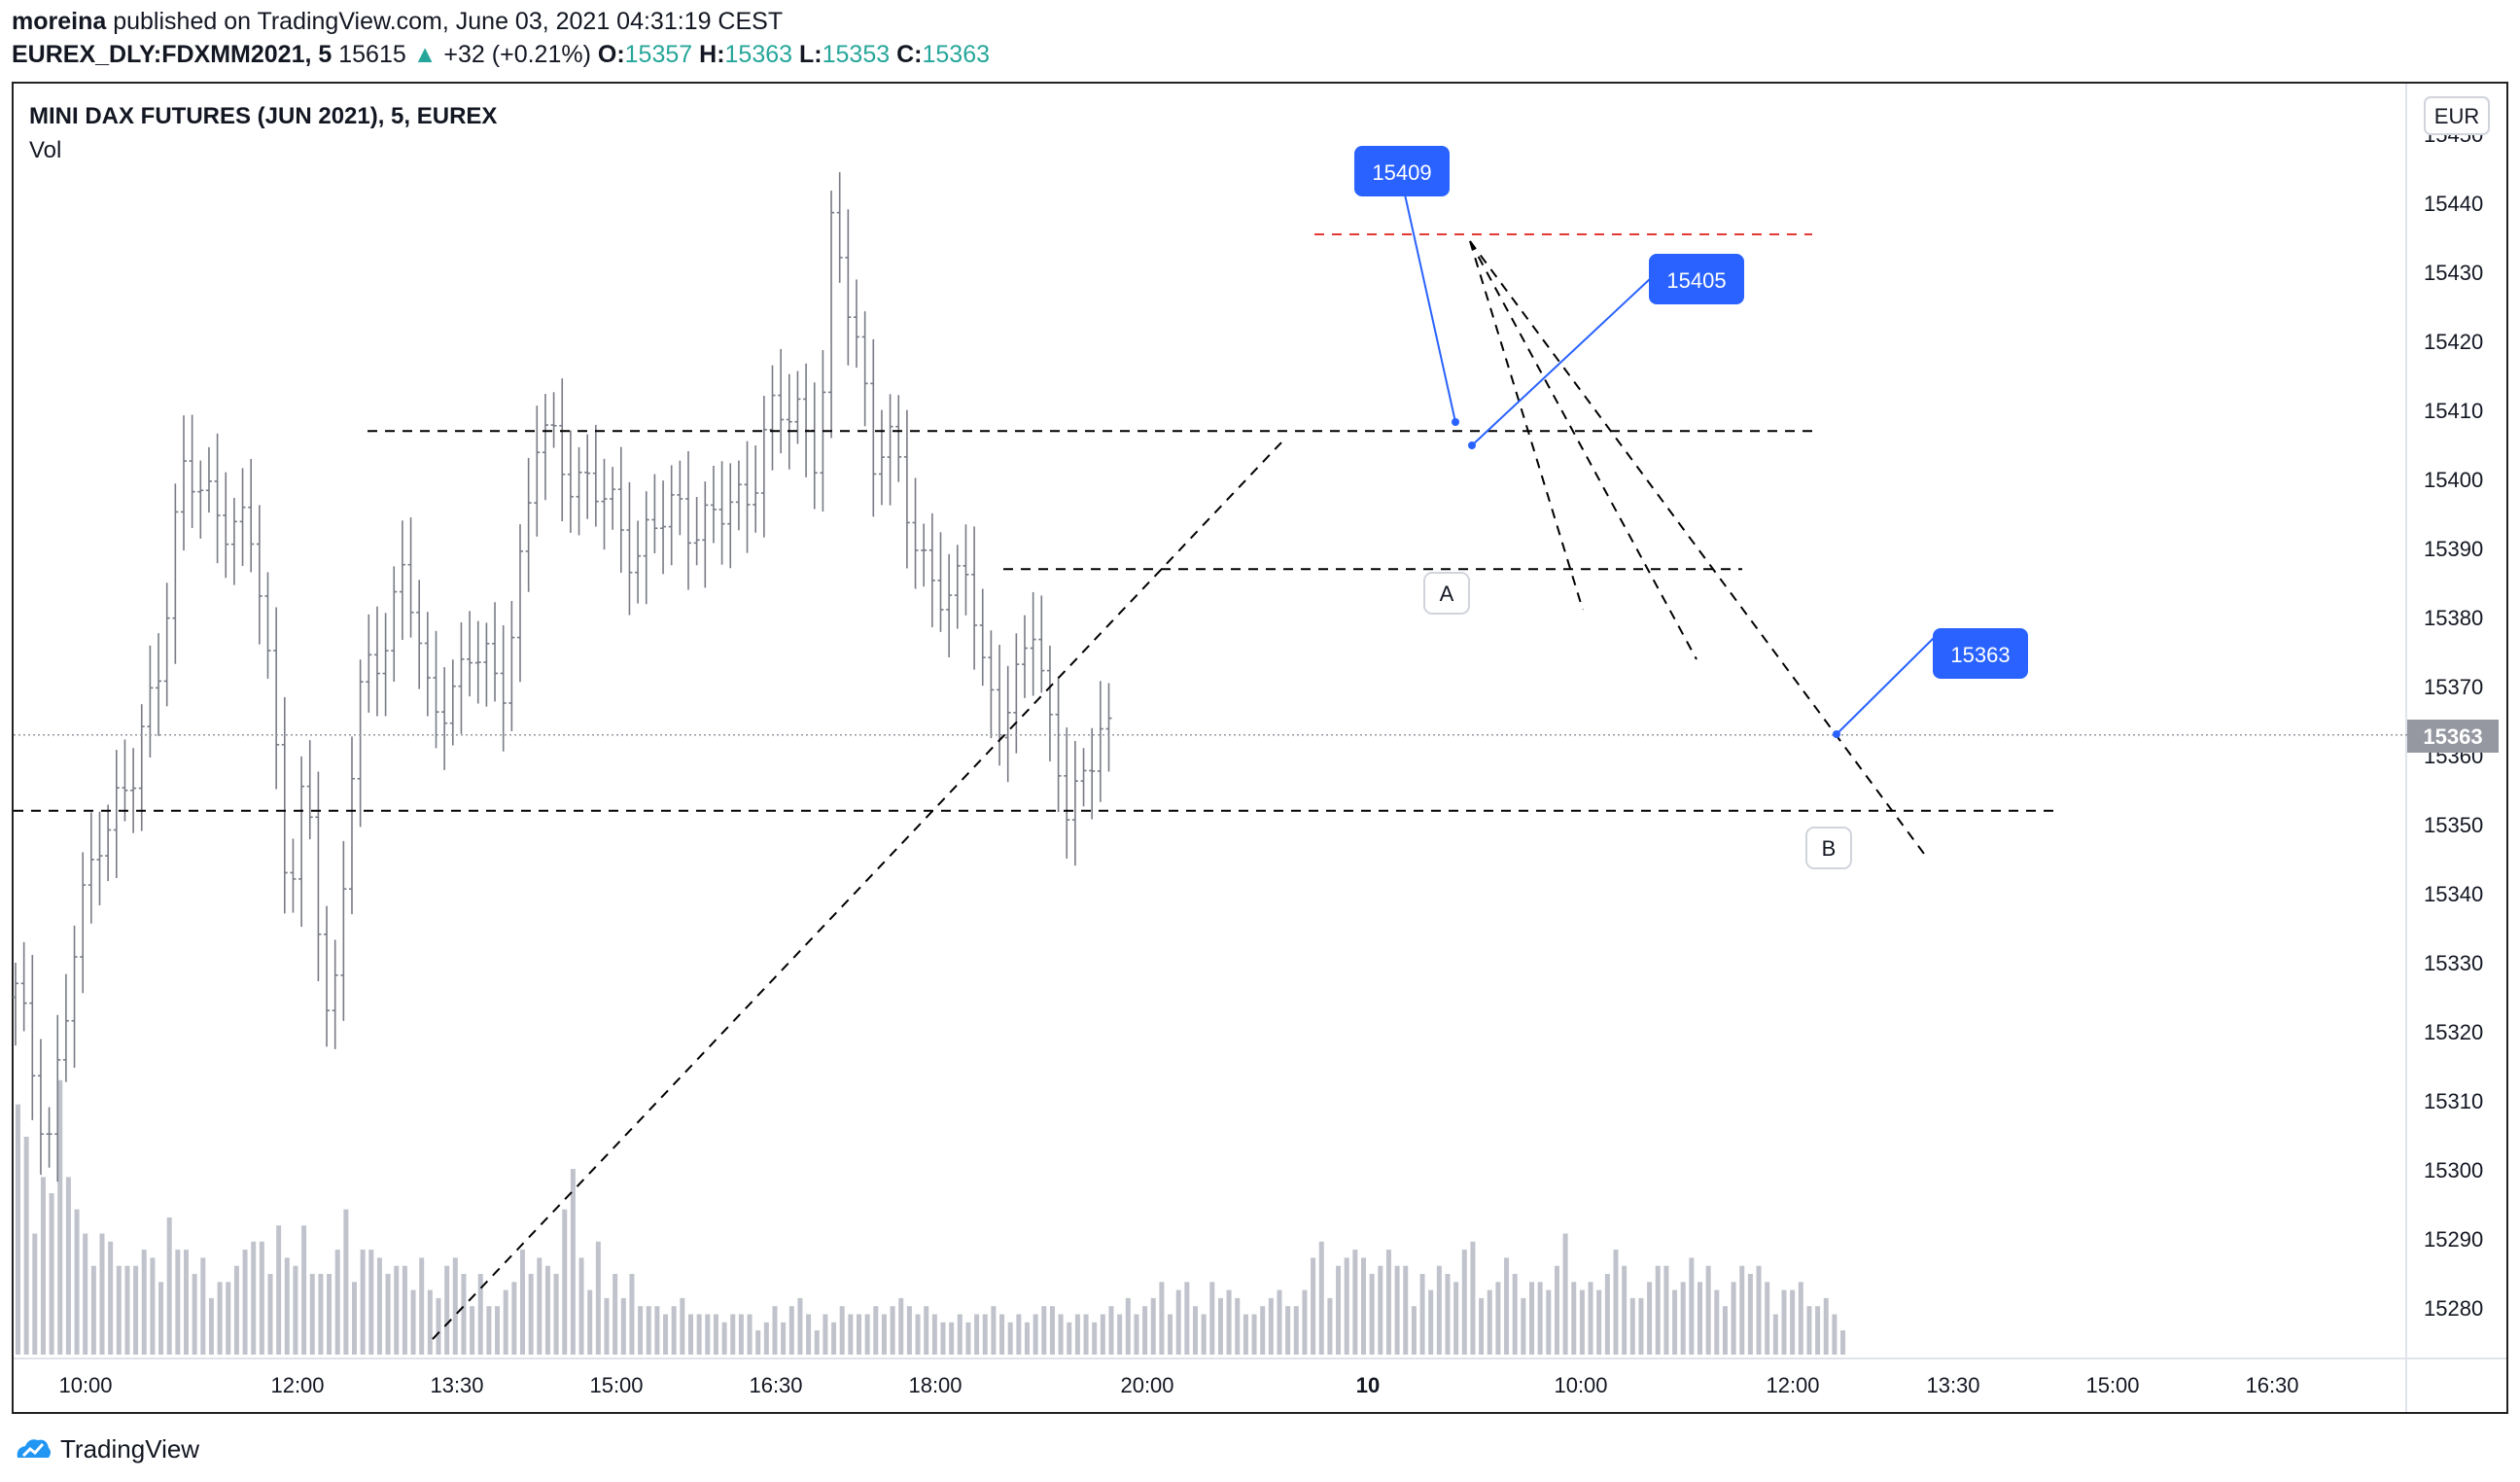  Describe the element at coordinates (856, 54) in the screenshot. I see `low-value: 15353` at that location.